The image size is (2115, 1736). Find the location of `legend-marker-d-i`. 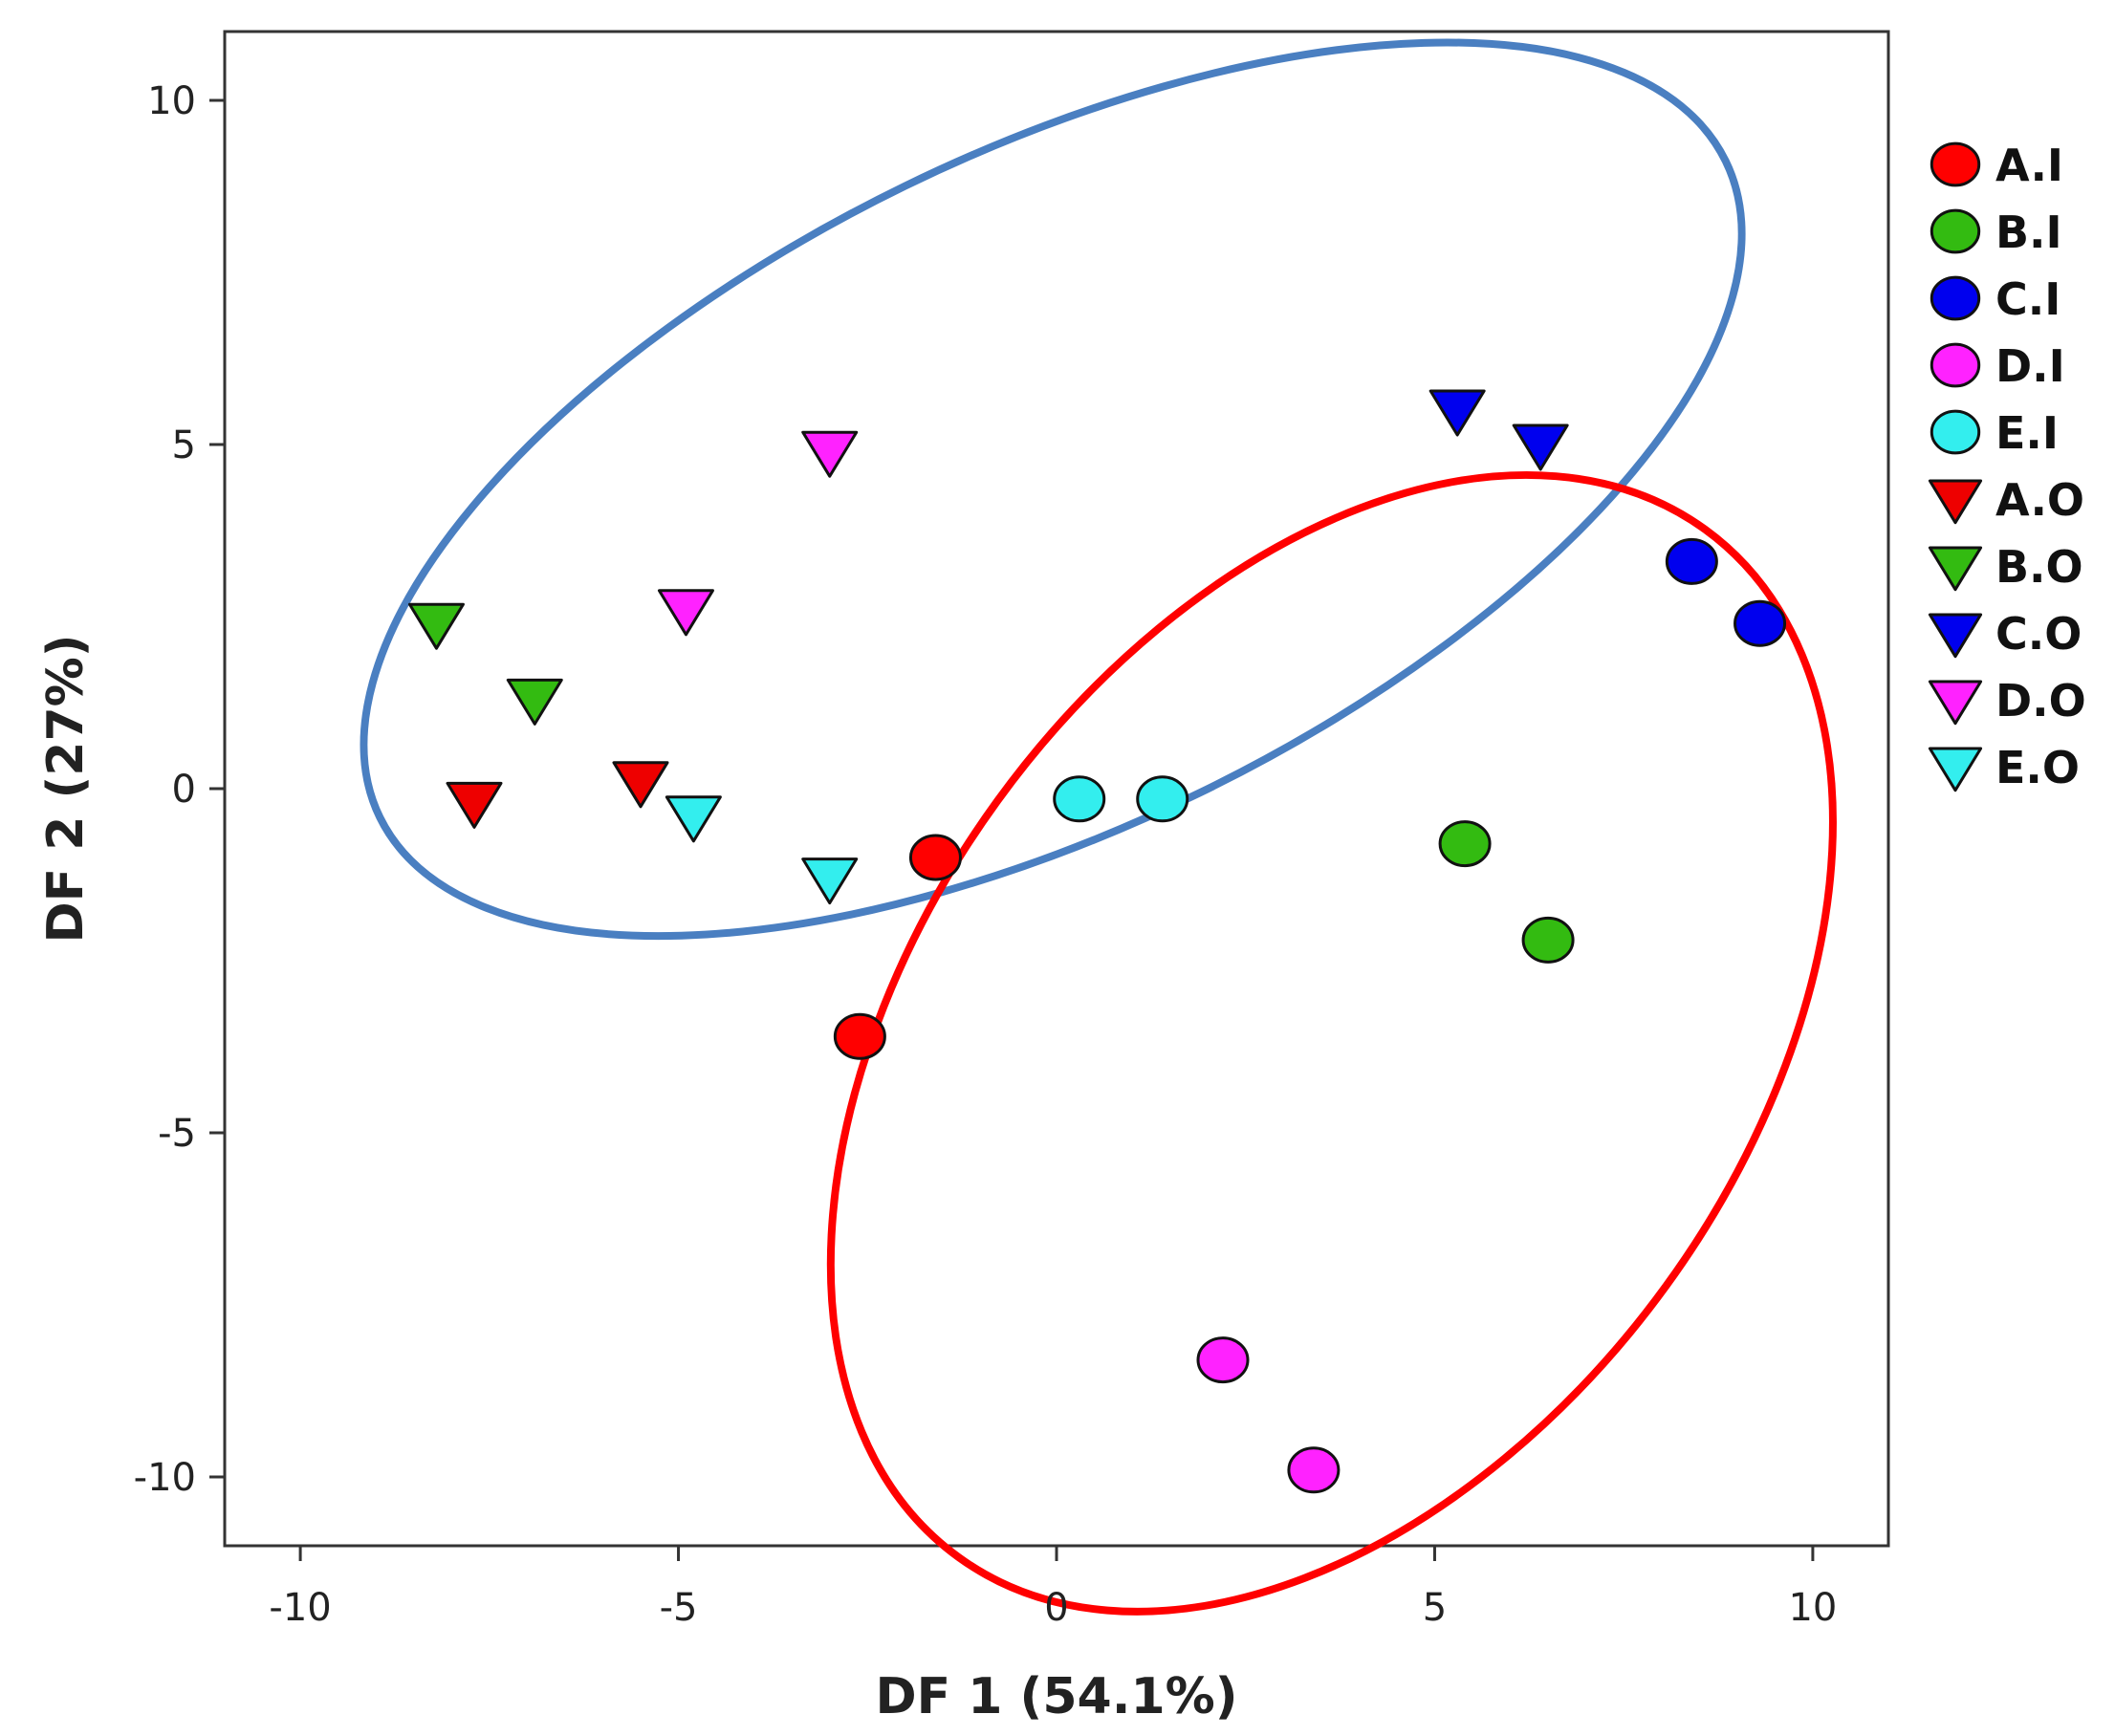

legend-marker-d-i is located at coordinates (1955, 365).